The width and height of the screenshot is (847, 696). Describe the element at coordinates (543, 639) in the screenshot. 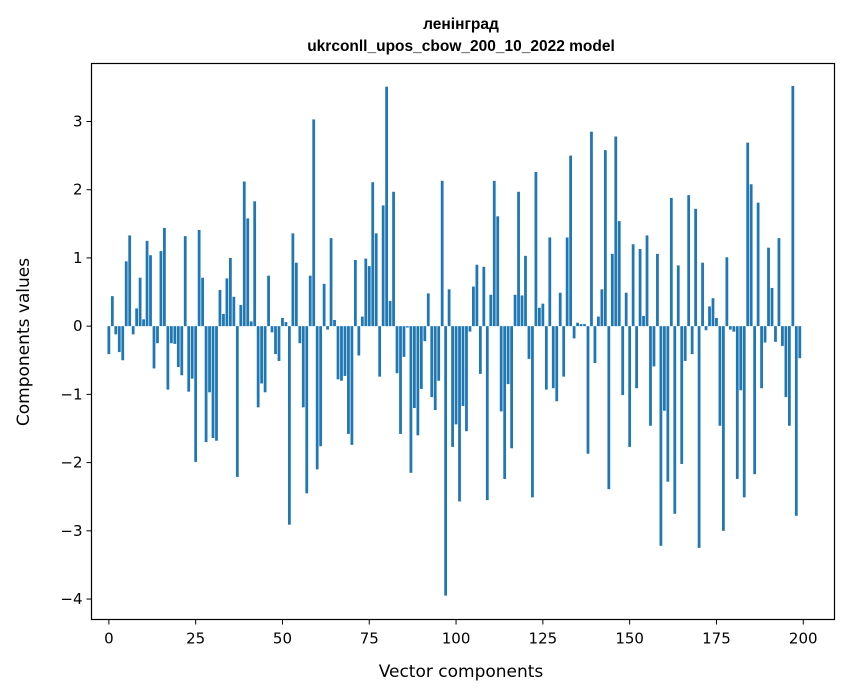

I see `x-tick-label: 125` at that location.